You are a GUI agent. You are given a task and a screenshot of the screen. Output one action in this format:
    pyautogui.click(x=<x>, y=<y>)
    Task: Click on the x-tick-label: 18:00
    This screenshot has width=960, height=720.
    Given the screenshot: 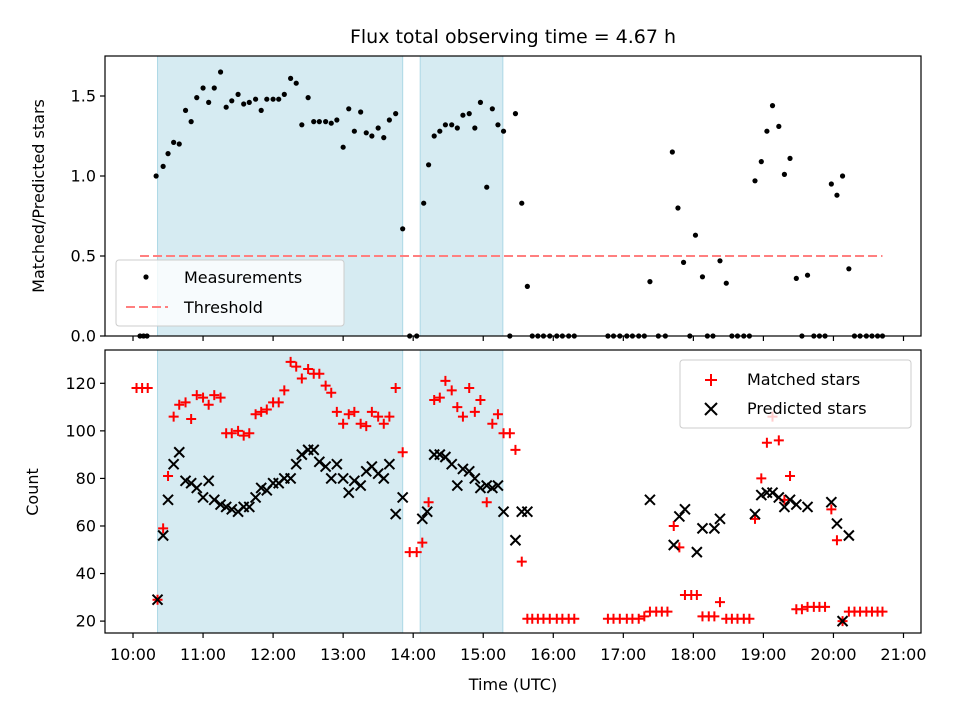 What is the action you would take?
    pyautogui.click(x=693, y=654)
    